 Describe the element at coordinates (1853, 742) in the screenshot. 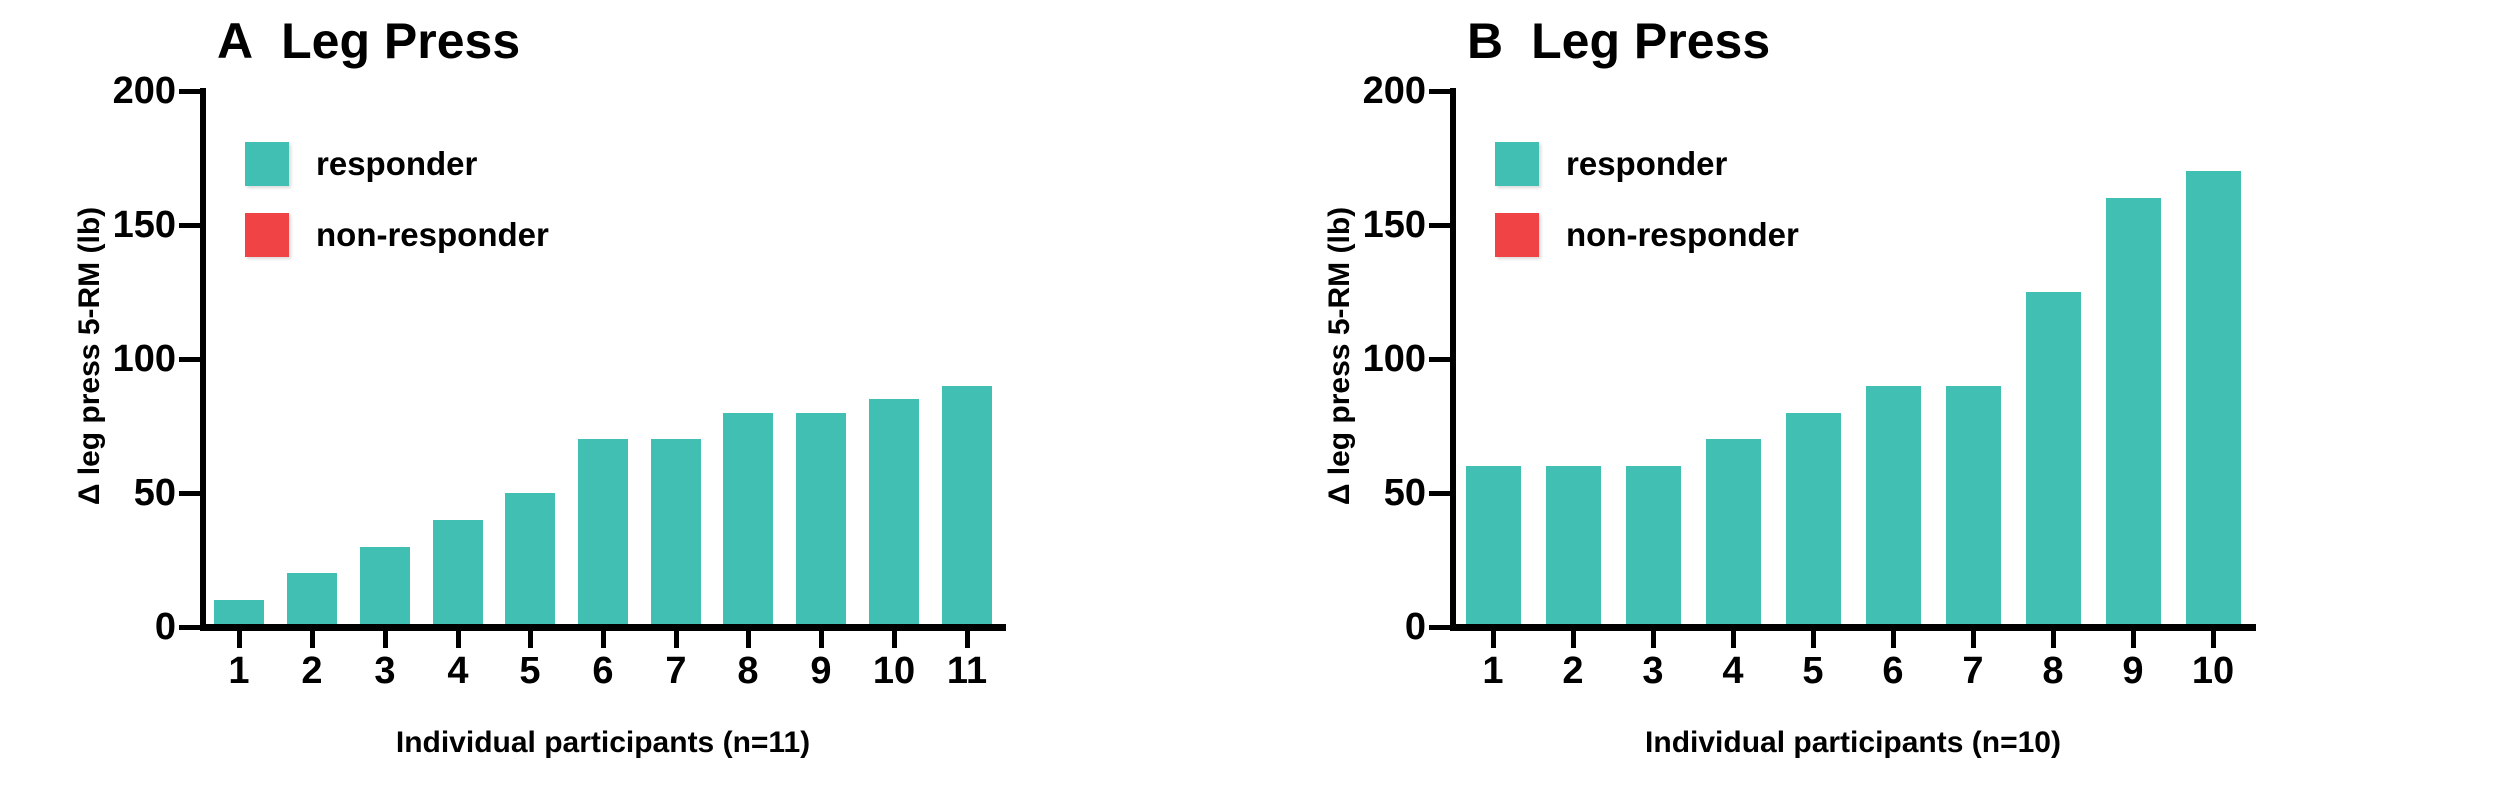

I see `x-axis-title: Individual participants (n=10)` at that location.